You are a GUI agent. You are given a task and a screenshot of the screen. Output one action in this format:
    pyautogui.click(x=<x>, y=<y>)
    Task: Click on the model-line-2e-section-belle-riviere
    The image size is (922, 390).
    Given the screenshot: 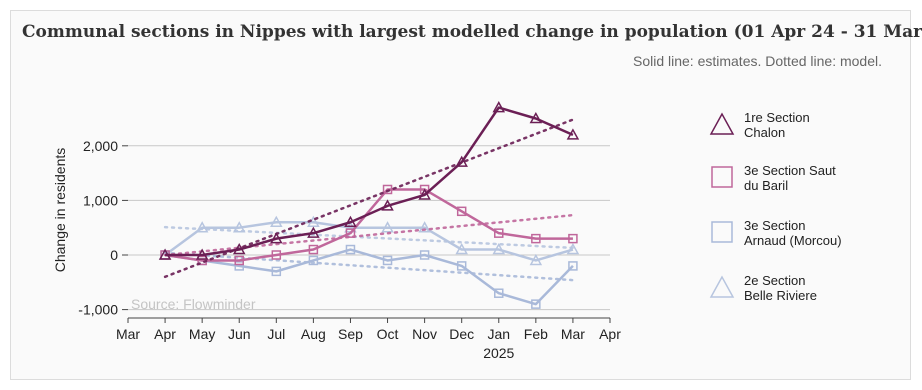 What is the action you would take?
    pyautogui.click(x=369, y=237)
    